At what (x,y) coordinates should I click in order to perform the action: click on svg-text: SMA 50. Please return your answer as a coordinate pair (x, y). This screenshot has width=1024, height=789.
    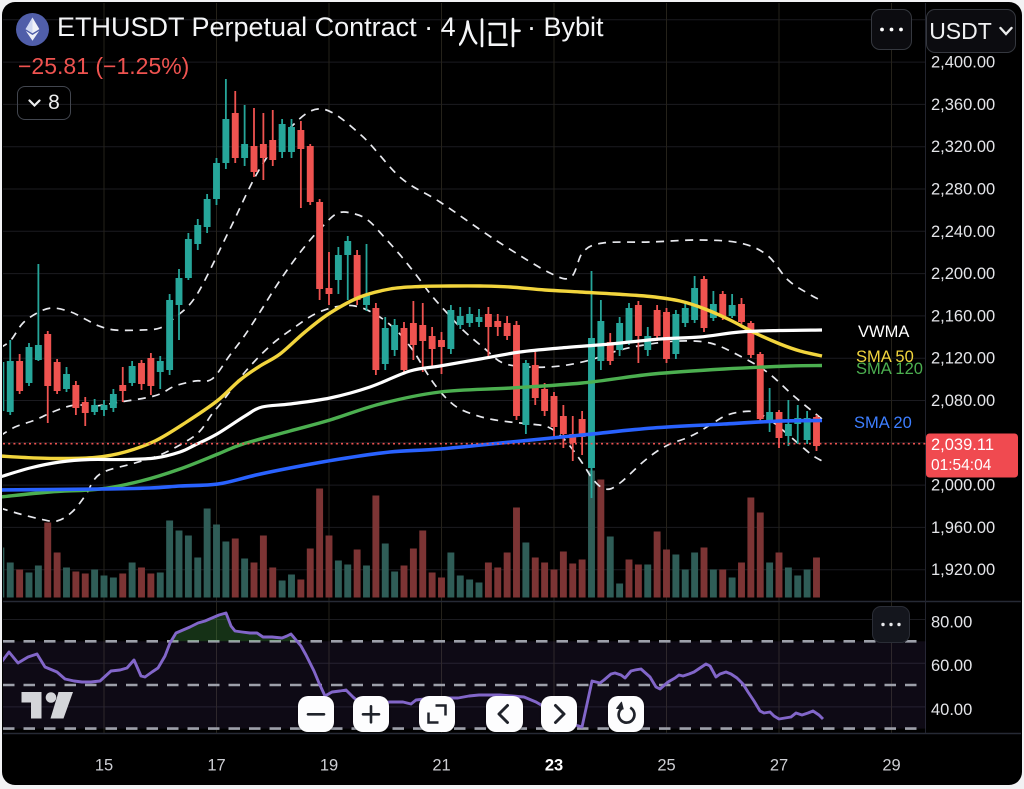
    Looking at the image, I should click on (885, 357).